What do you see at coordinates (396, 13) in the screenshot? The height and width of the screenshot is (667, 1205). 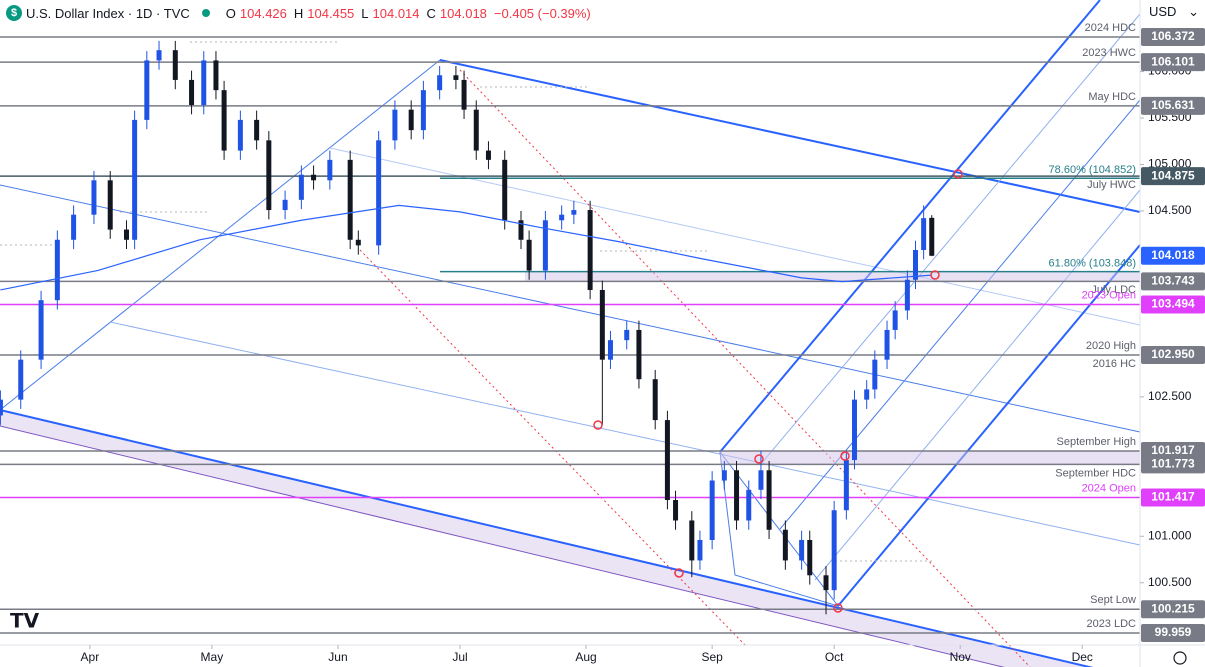 I see `ohlc-value: 104.014` at bounding box center [396, 13].